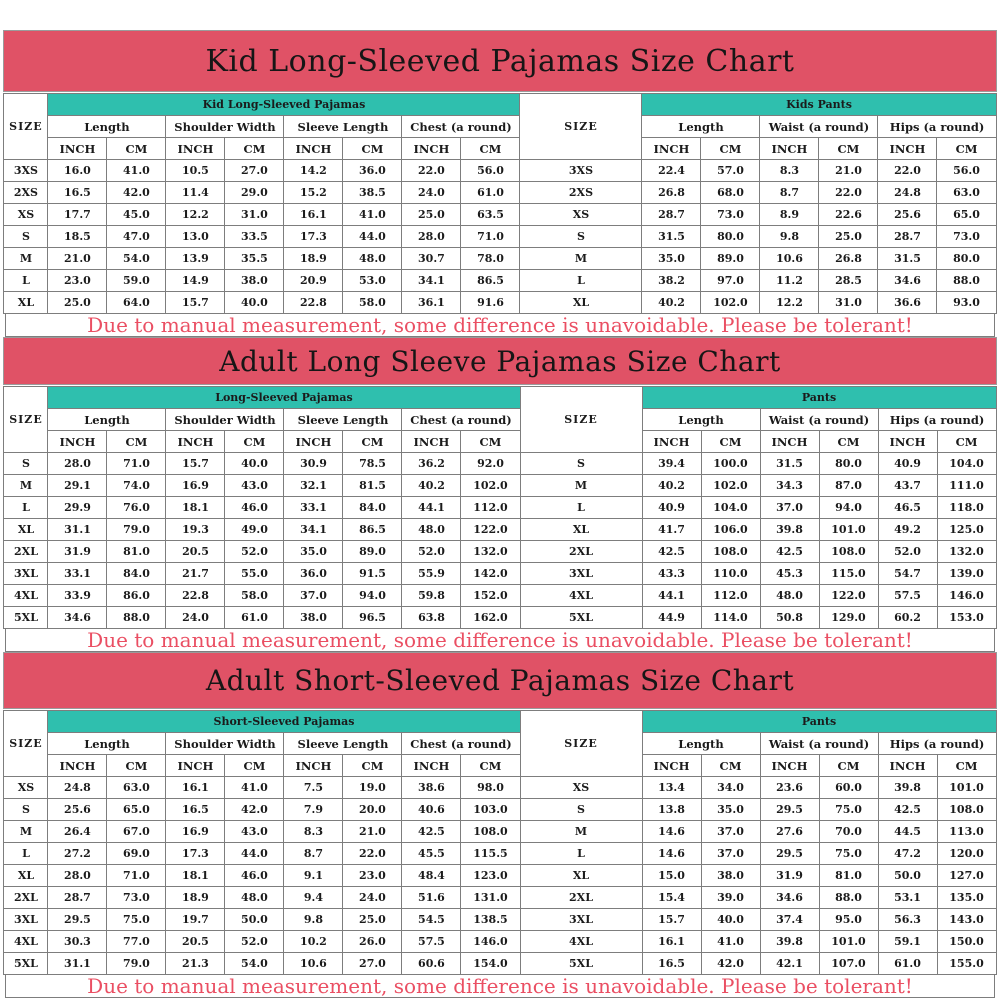  I want to click on measurement-value-cell: 84.0, so click(372, 507).